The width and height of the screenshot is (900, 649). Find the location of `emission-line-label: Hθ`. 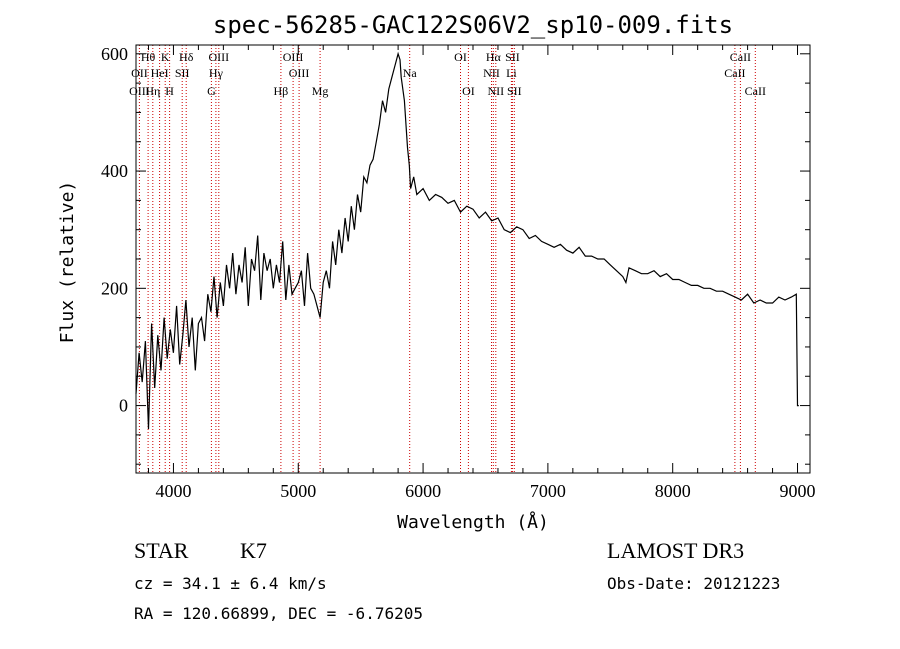

emission-line-label: Hθ is located at coordinates (148, 57).